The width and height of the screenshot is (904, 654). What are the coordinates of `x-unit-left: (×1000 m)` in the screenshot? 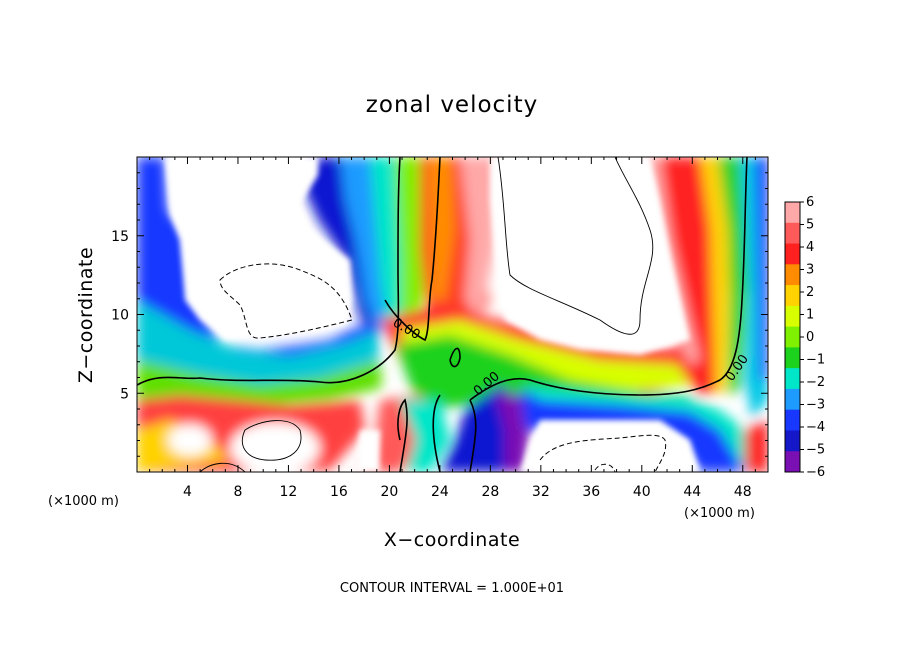 It's located at (83, 501).